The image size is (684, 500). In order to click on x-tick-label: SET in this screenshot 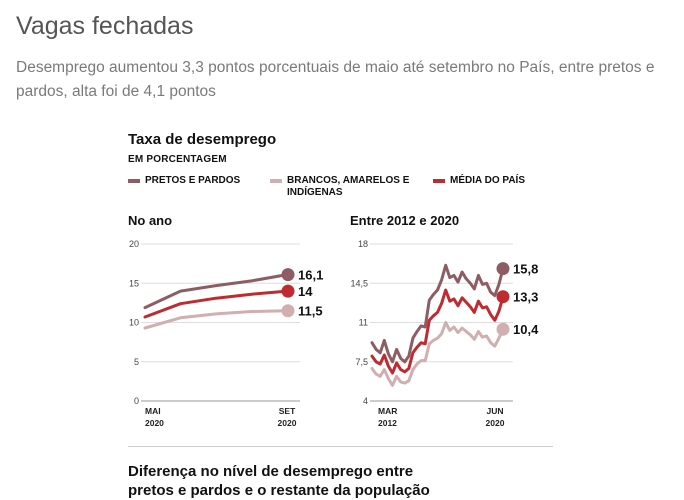, I will do `click(287, 411)`.